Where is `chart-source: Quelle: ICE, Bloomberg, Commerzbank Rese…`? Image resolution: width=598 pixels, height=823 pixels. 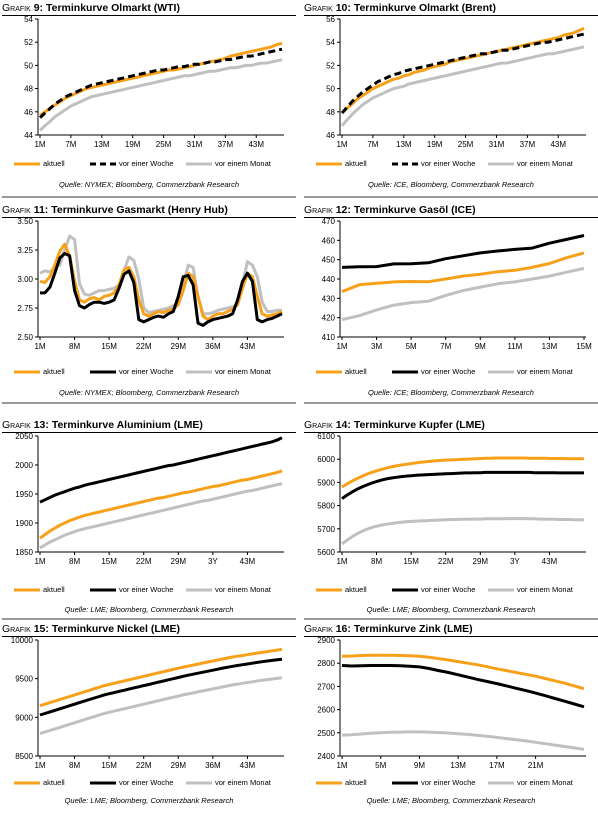 chart-source: Quelle: ICE, Bloomberg, Commerzbank Rese… is located at coordinates (451, 184).